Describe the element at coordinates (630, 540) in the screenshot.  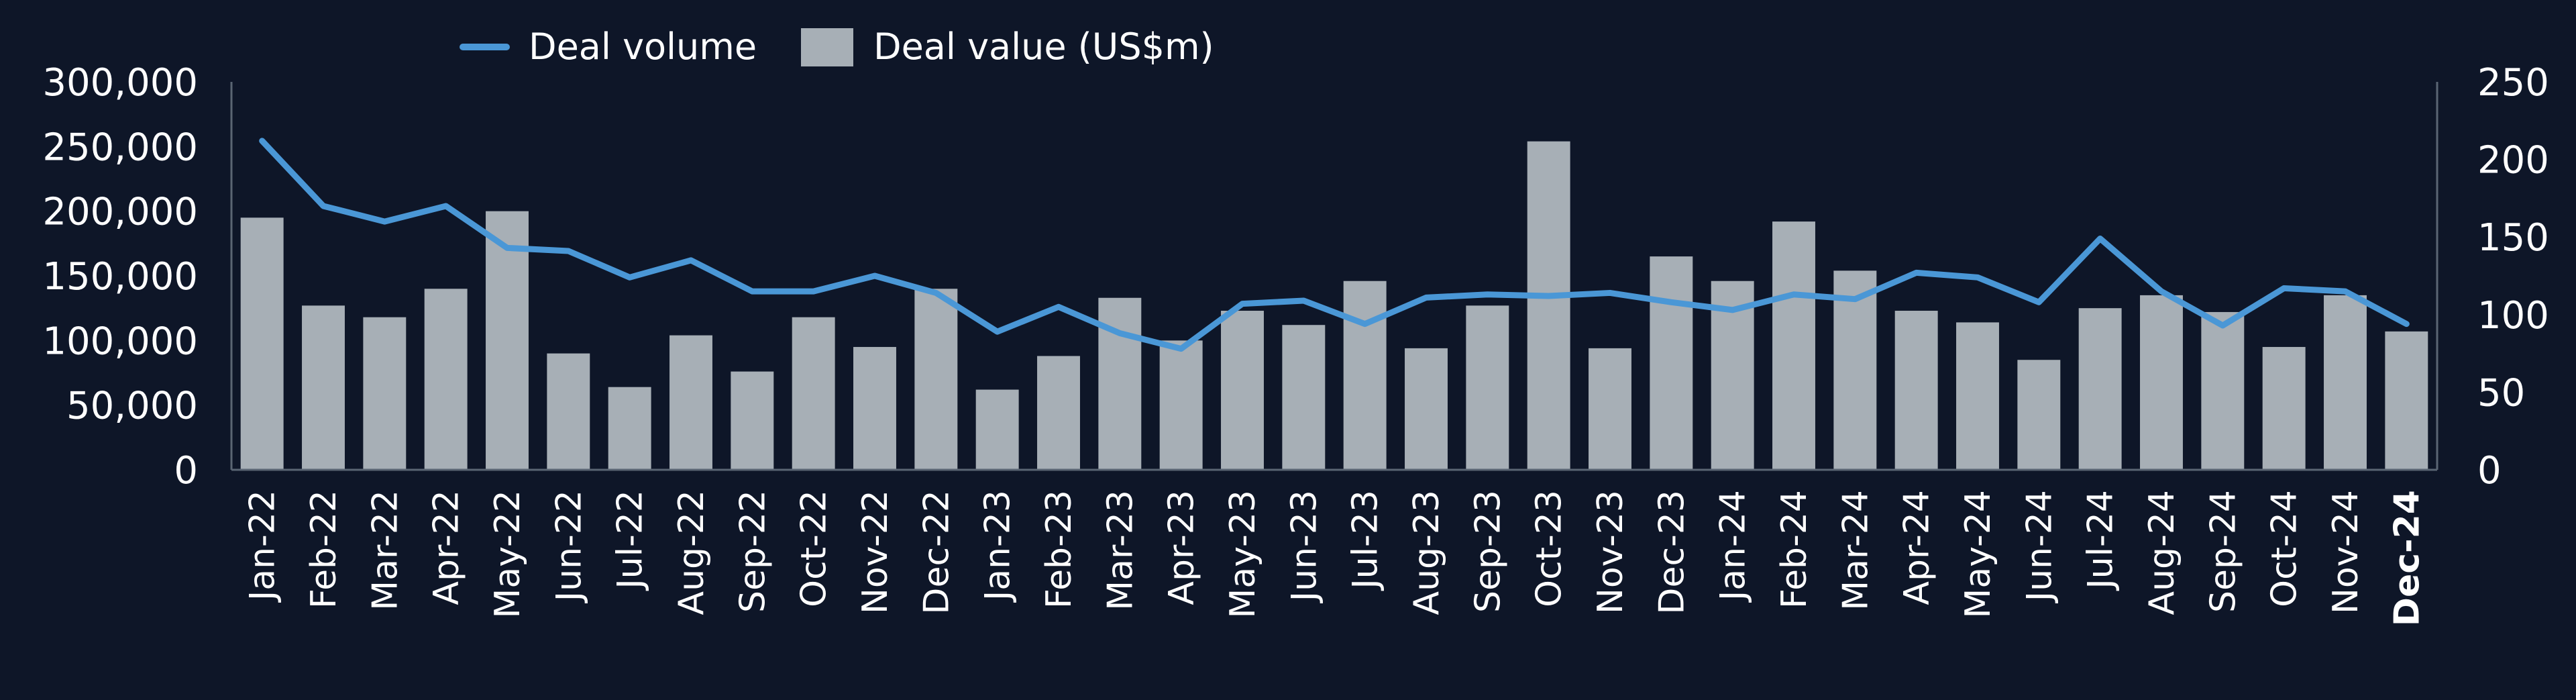
I see `x-tick-label: Jul-22` at that location.